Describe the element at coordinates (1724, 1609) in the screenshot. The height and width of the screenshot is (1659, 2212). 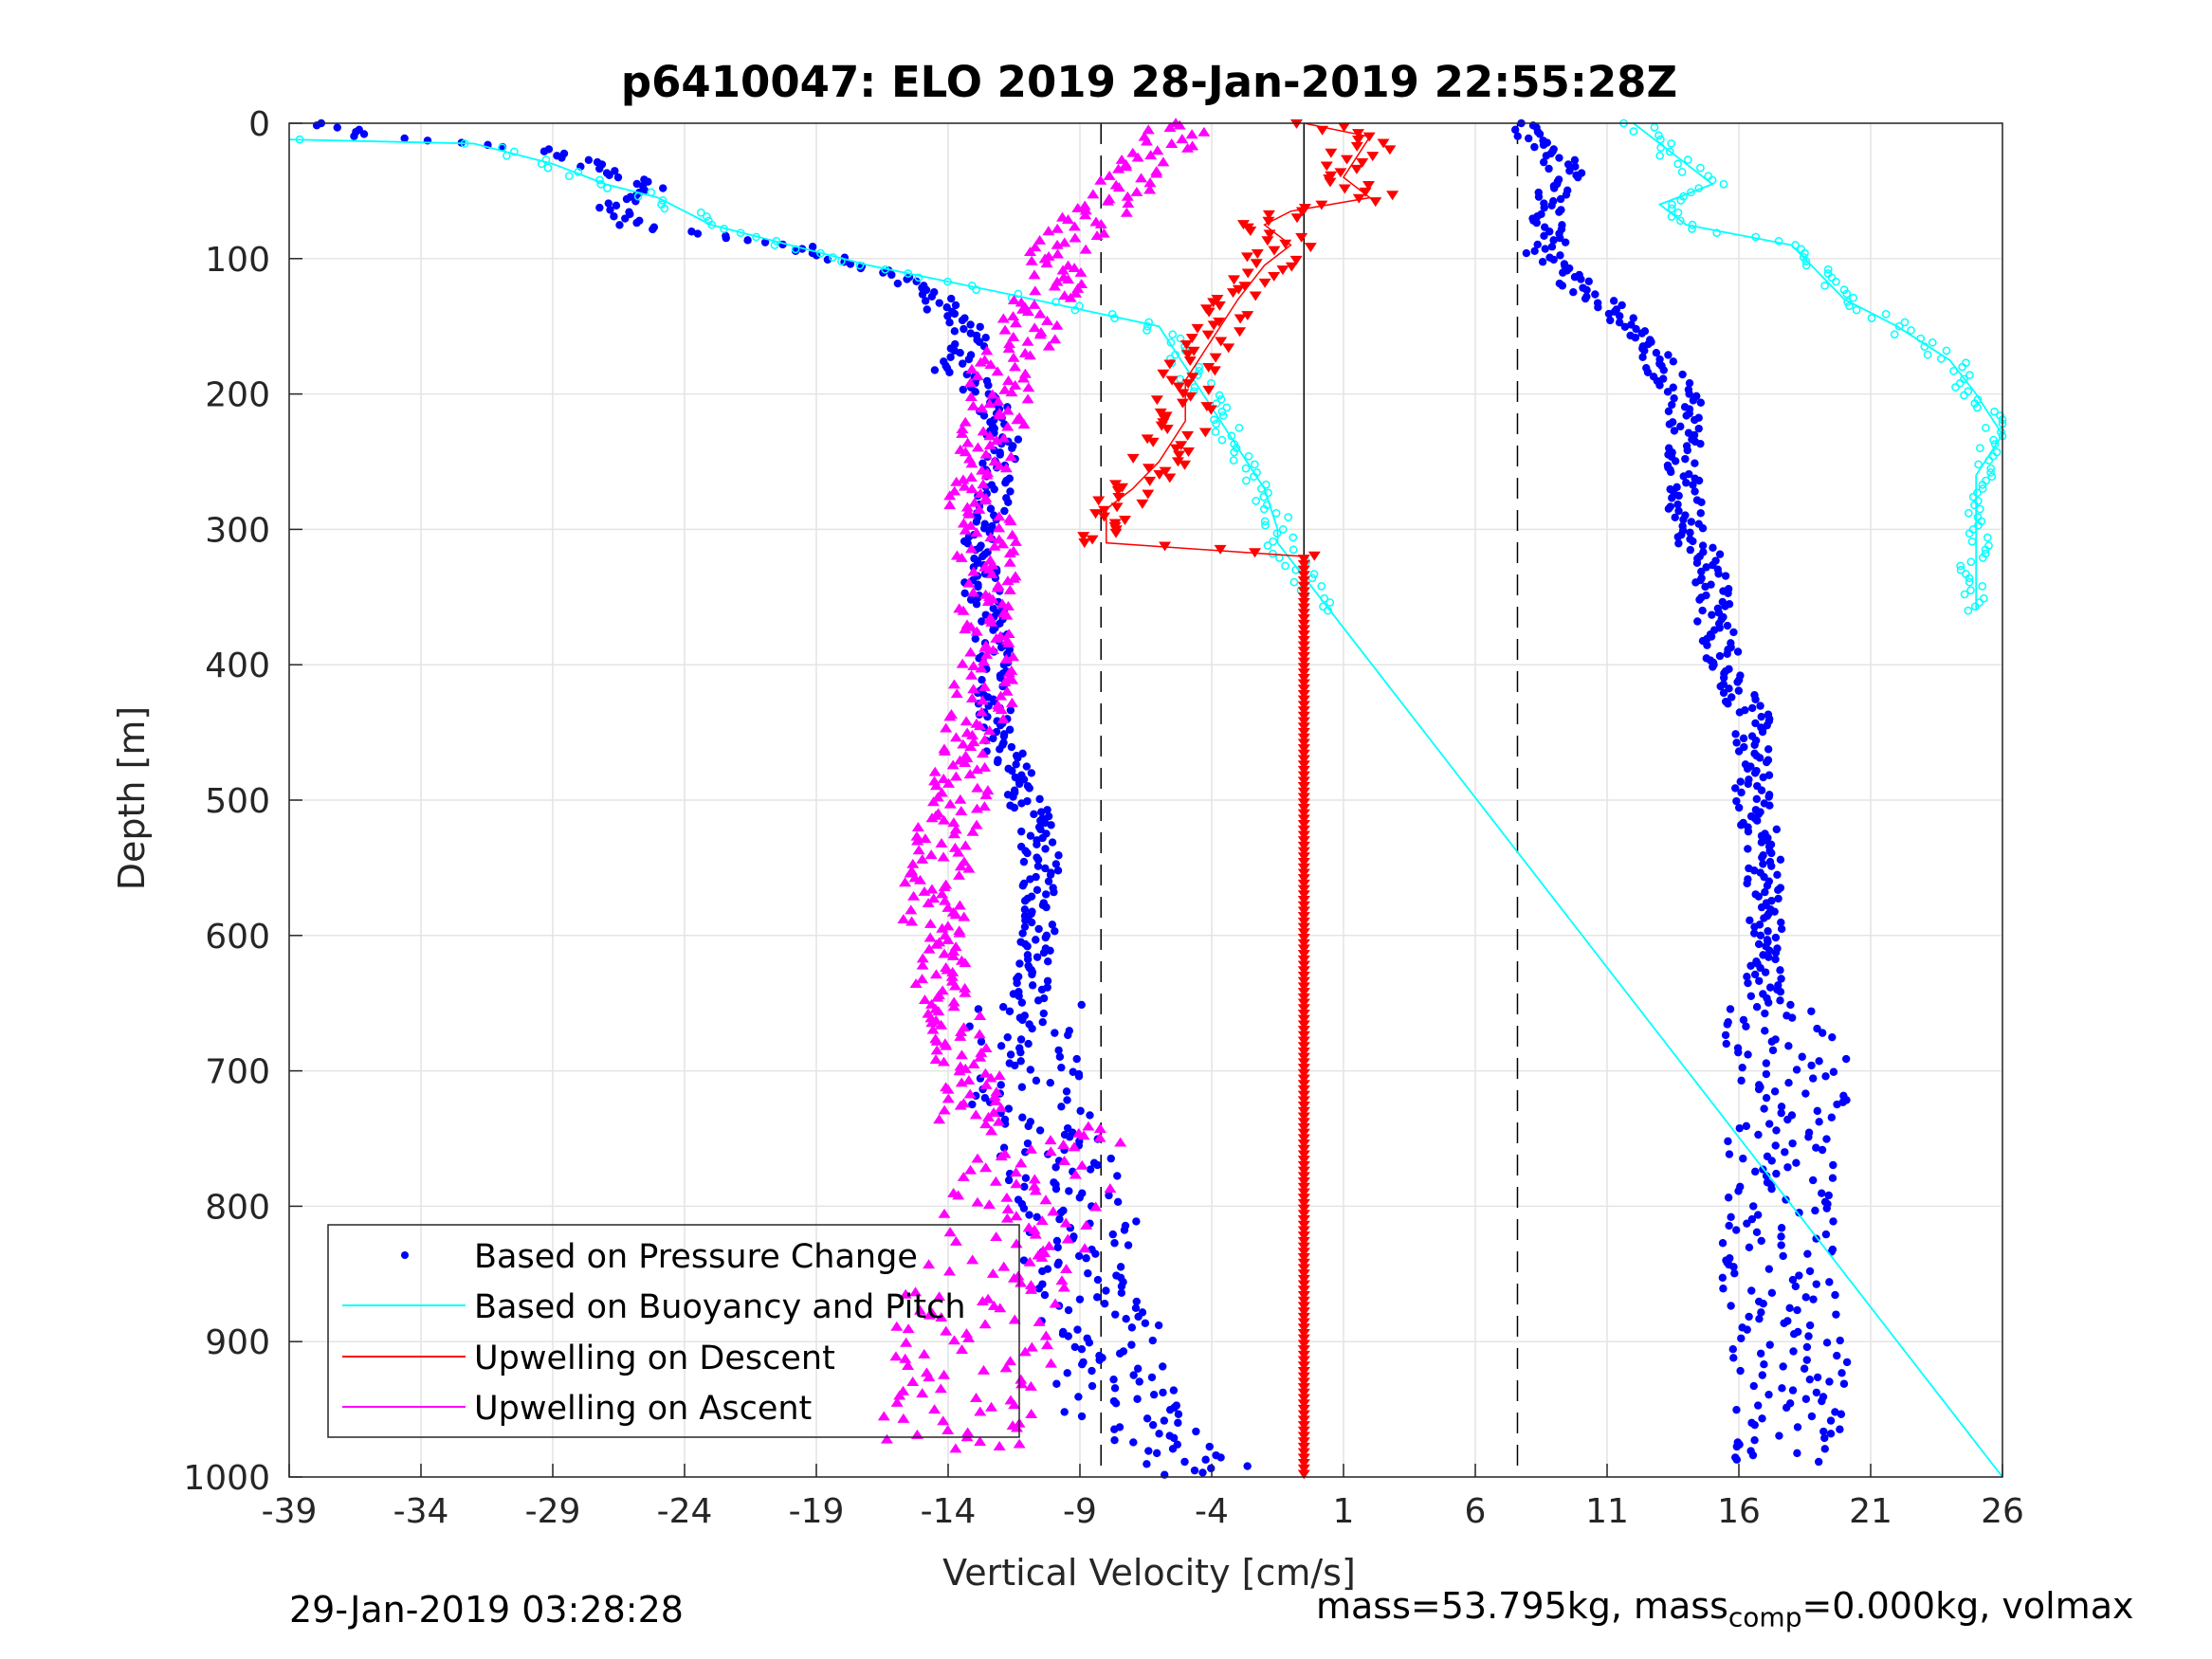
I see `footer-mass-info: mass=53.795kg, masscomp=0.000kg, volmax` at that location.